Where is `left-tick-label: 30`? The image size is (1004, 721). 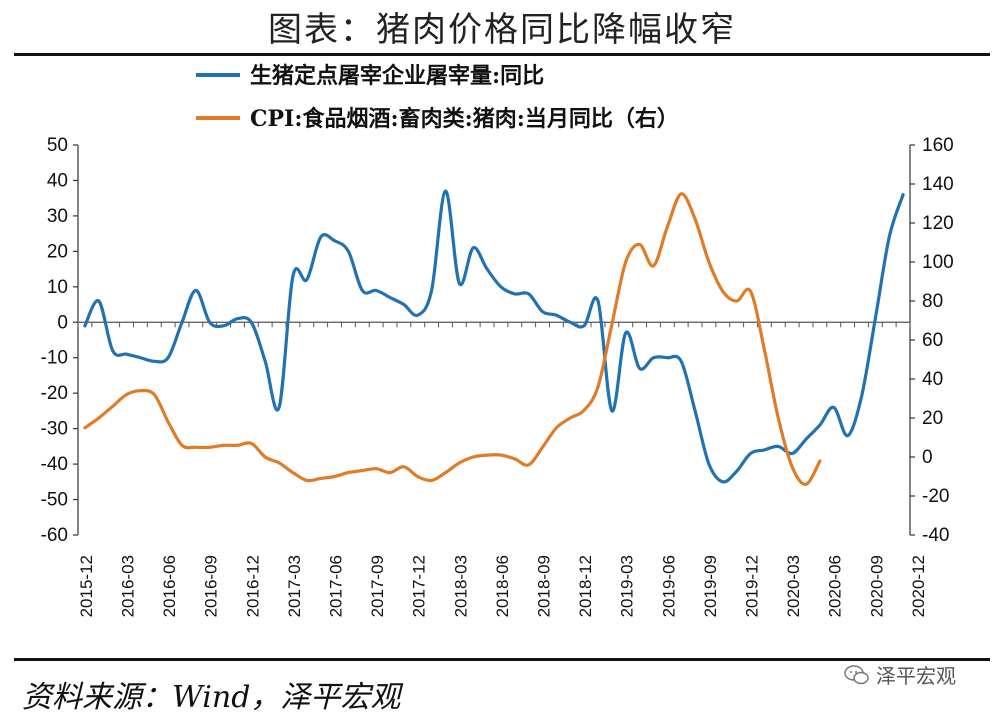
left-tick-label: 30 is located at coordinates (57, 216).